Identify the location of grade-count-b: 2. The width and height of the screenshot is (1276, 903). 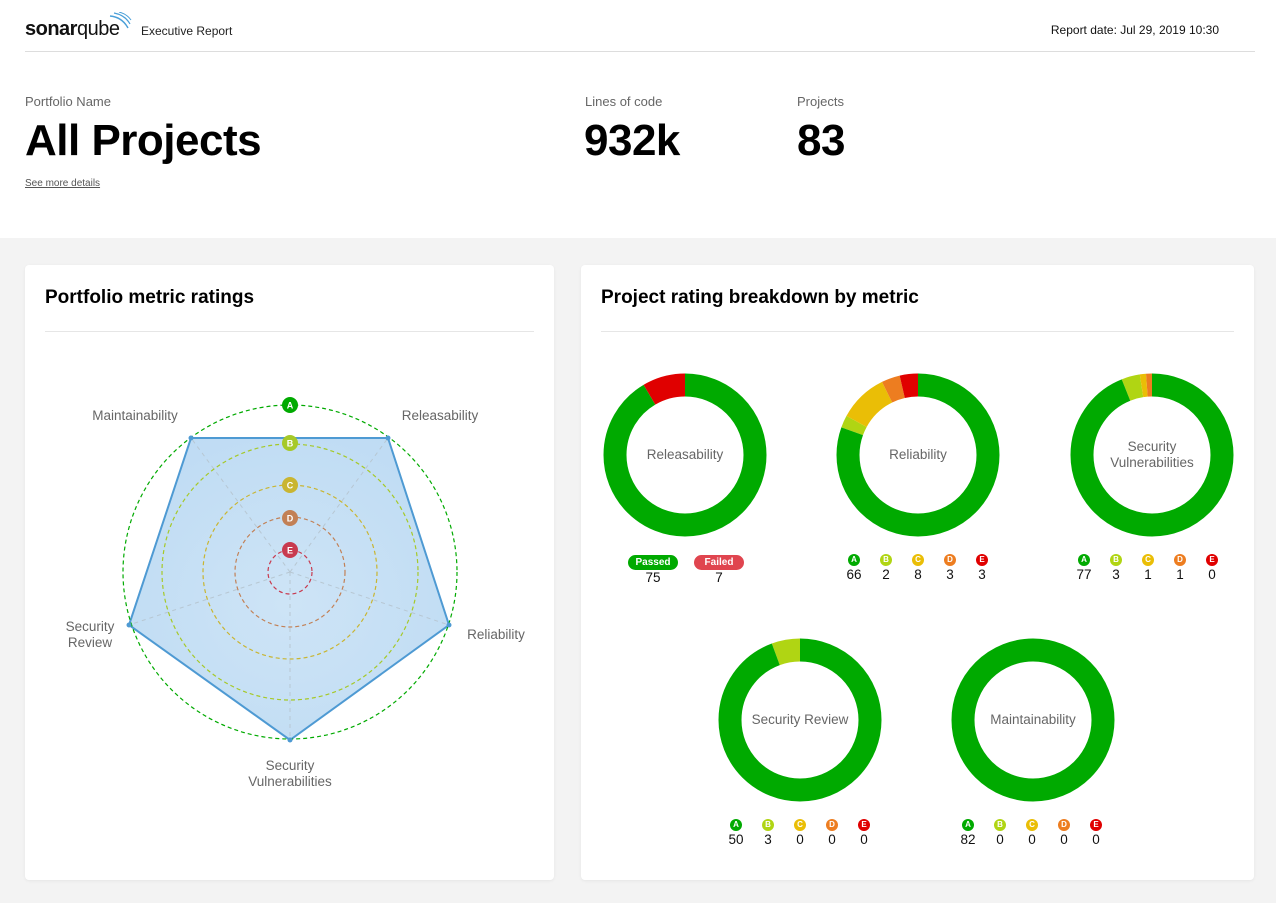
(886, 574).